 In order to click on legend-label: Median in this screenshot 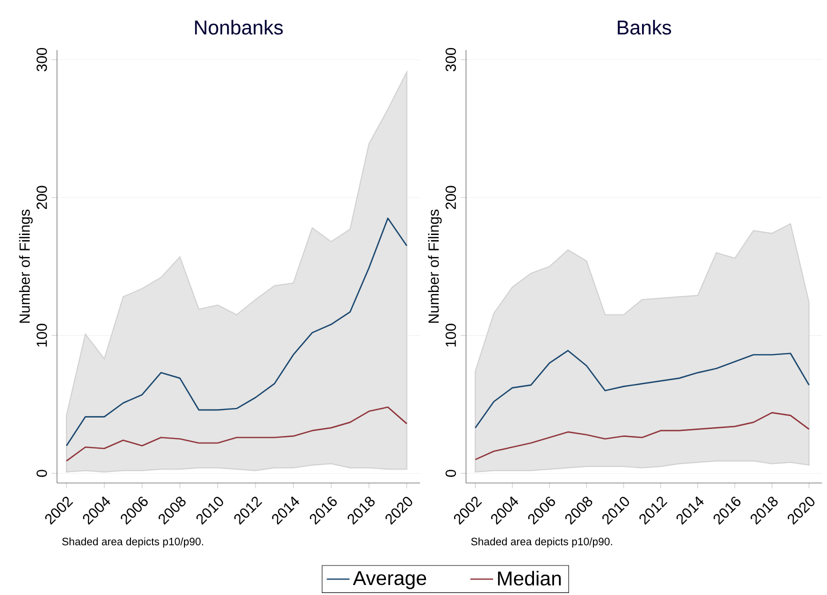, I will do `click(529, 578)`.